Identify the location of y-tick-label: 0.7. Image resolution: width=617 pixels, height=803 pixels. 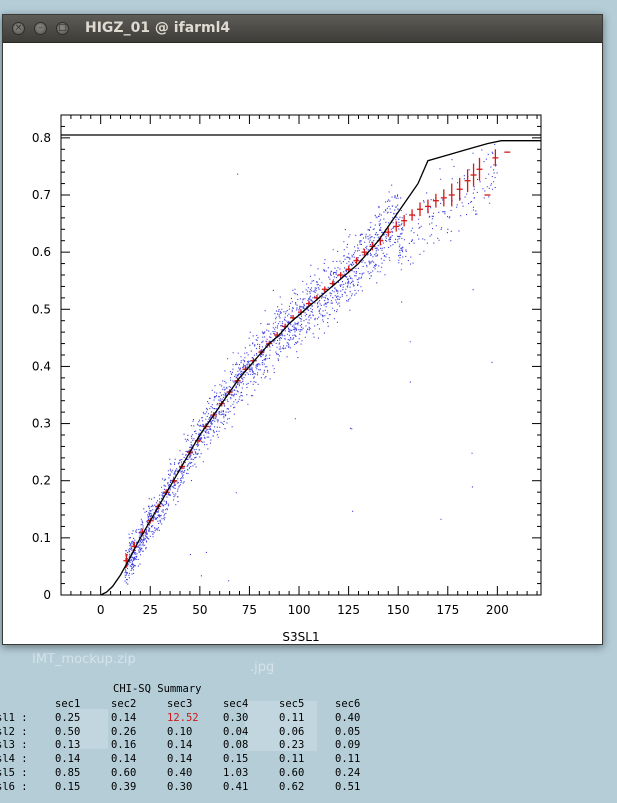
(41, 195).